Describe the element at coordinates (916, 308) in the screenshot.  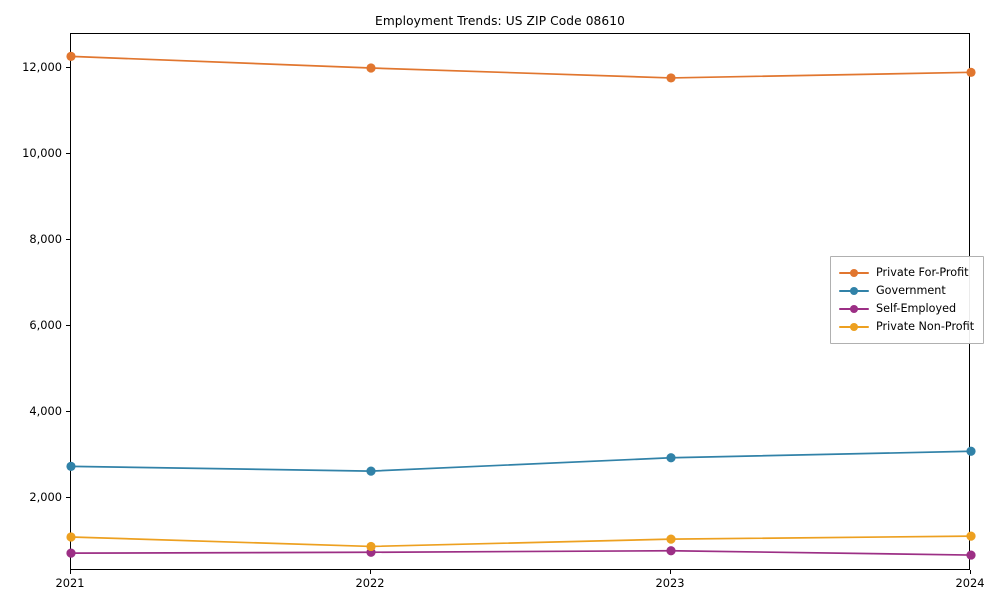
I see `legend-item-label: Self-Employed` at that location.